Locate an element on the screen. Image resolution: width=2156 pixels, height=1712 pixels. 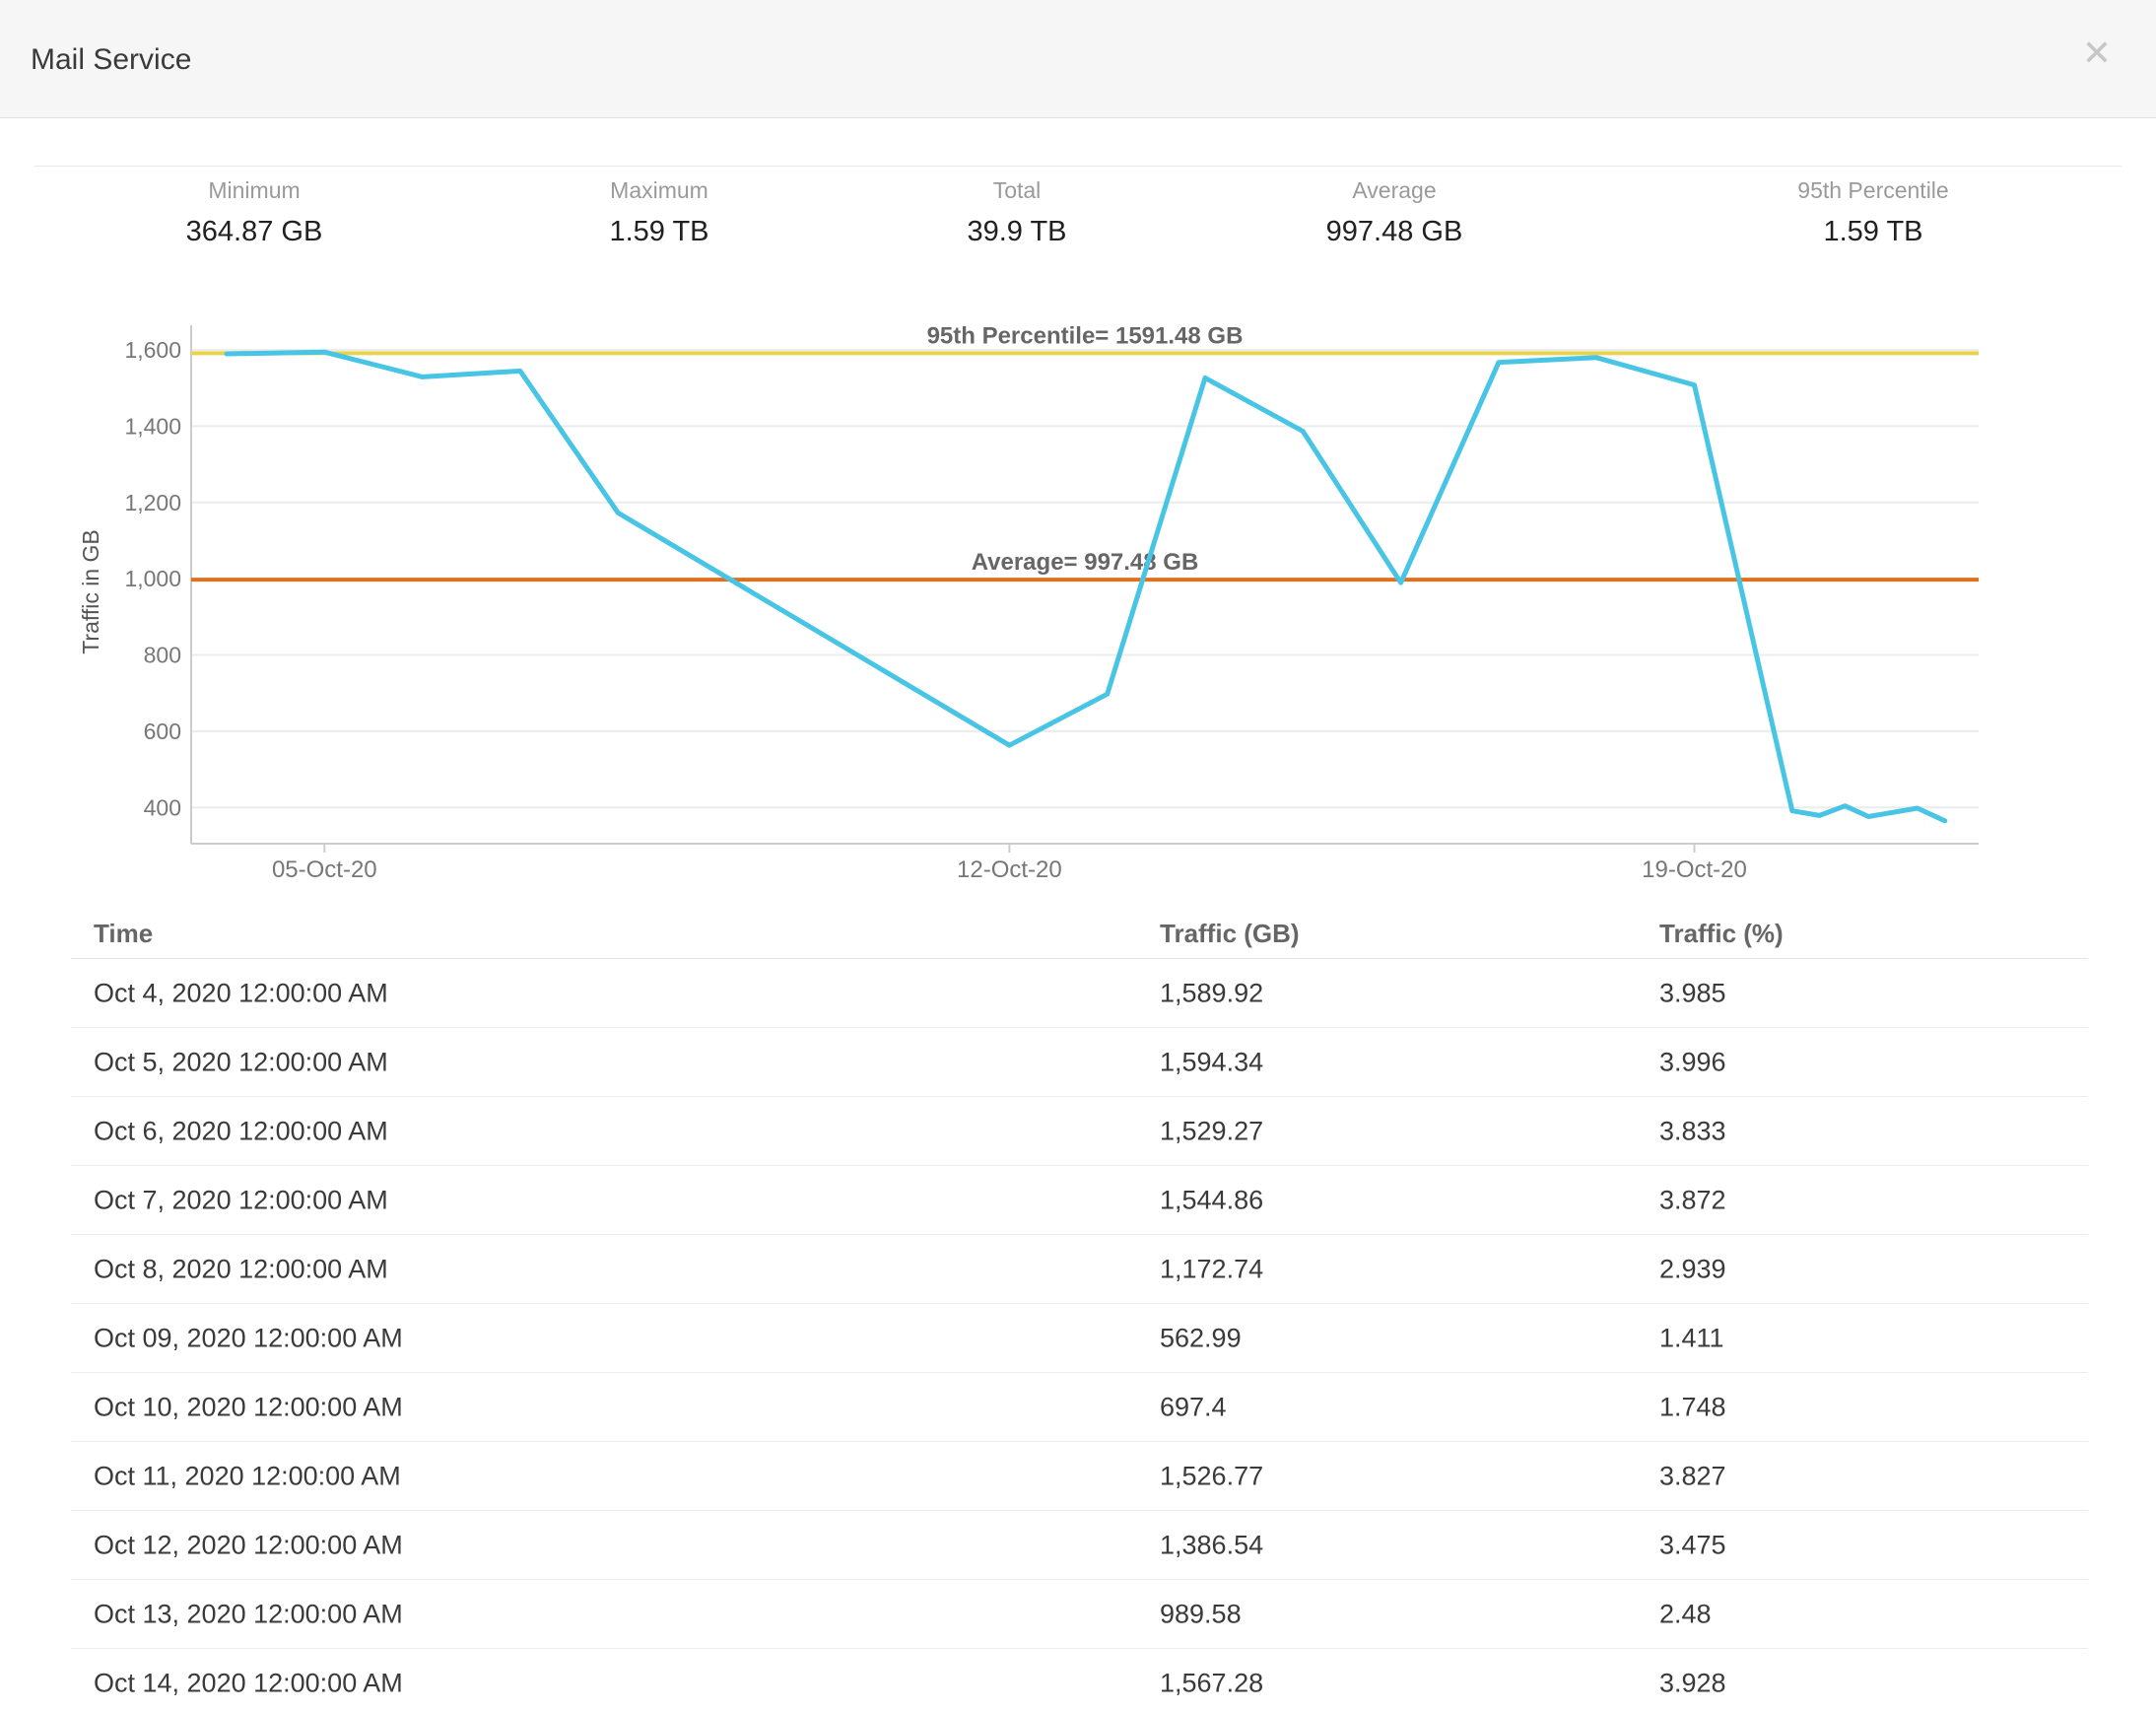
traffic-gb-cell: 1,386.54 is located at coordinates (1212, 1544).